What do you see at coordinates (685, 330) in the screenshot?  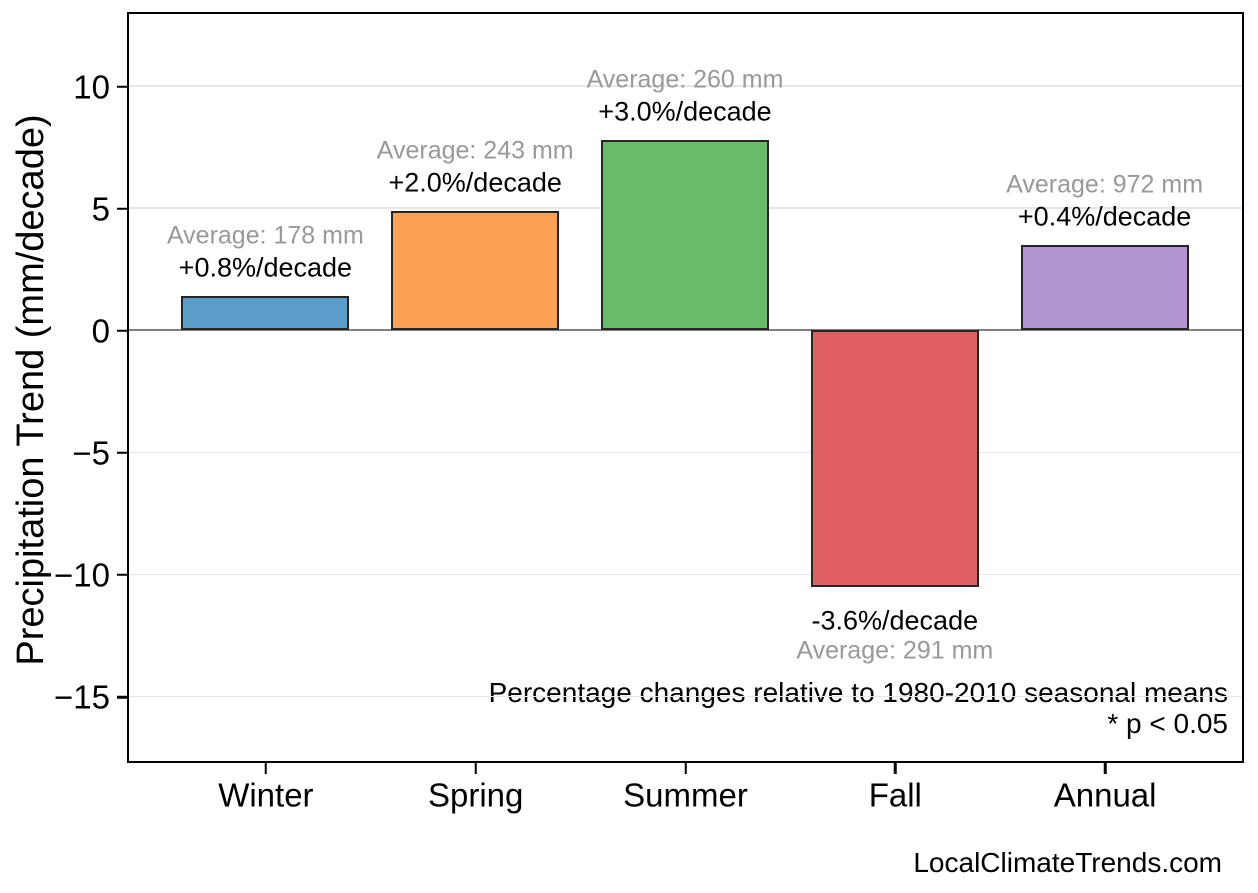 I see `zero-line` at bounding box center [685, 330].